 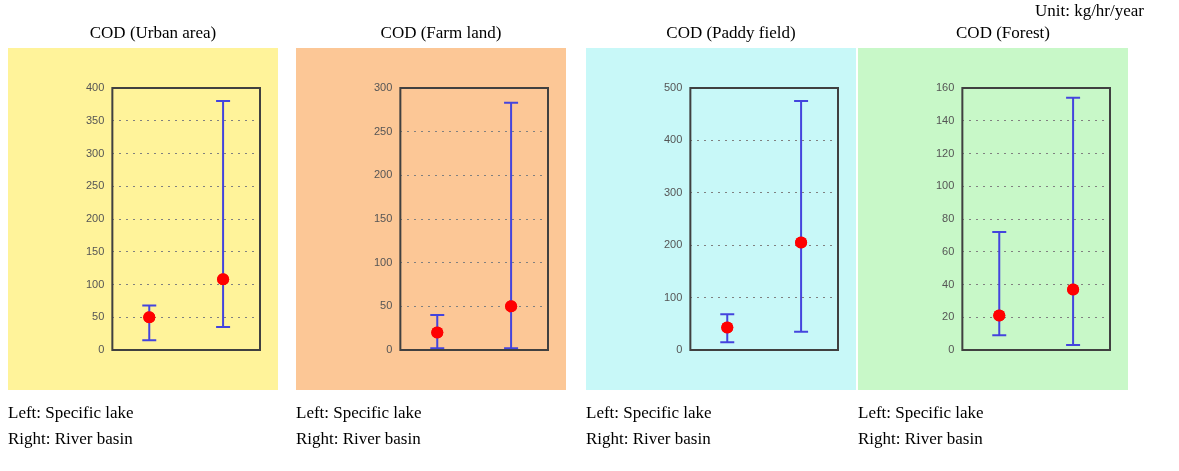 I want to click on y-tick-label: 40, so click(x=948, y=283).